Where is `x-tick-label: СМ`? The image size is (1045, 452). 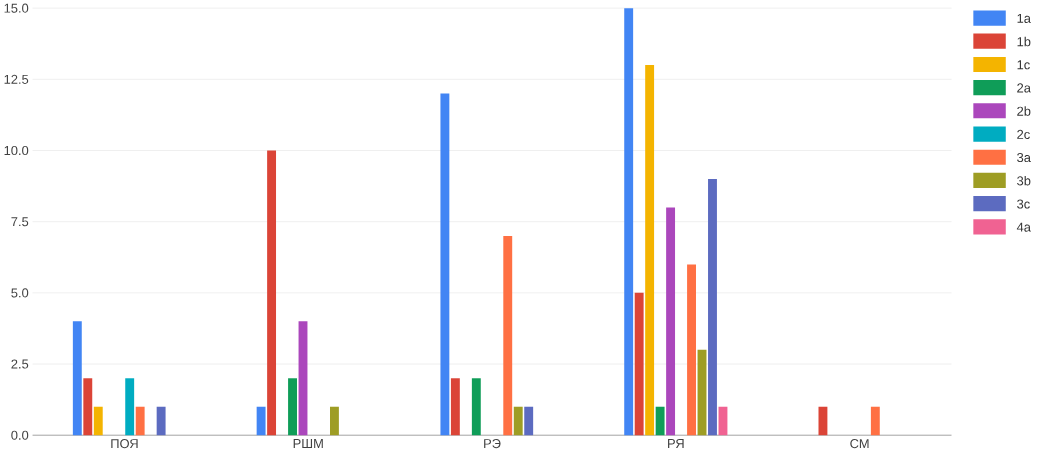 x-tick-label: СМ is located at coordinates (859, 444).